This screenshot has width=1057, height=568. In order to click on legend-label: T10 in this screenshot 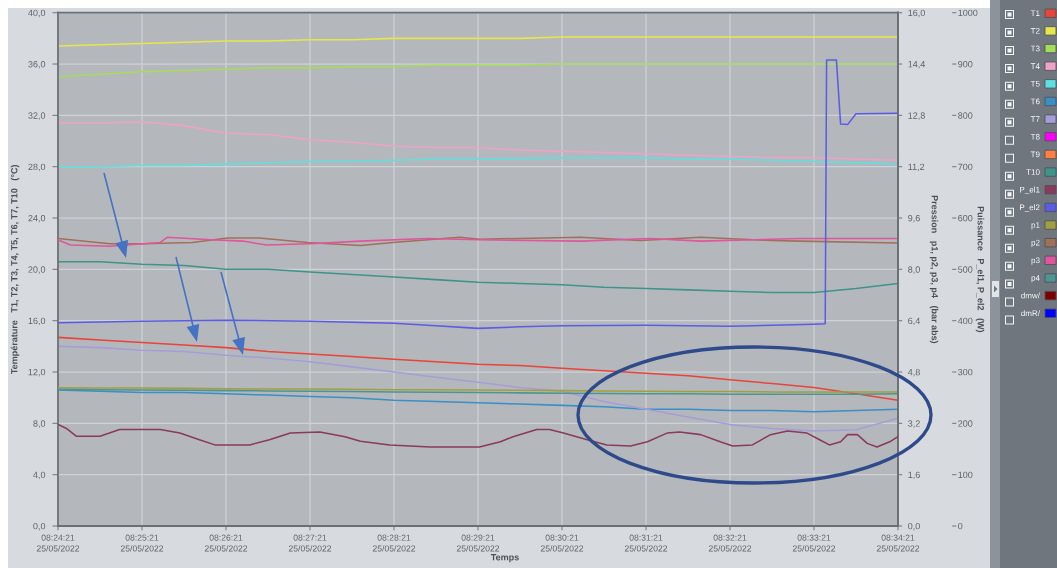, I will do `click(1033, 172)`.